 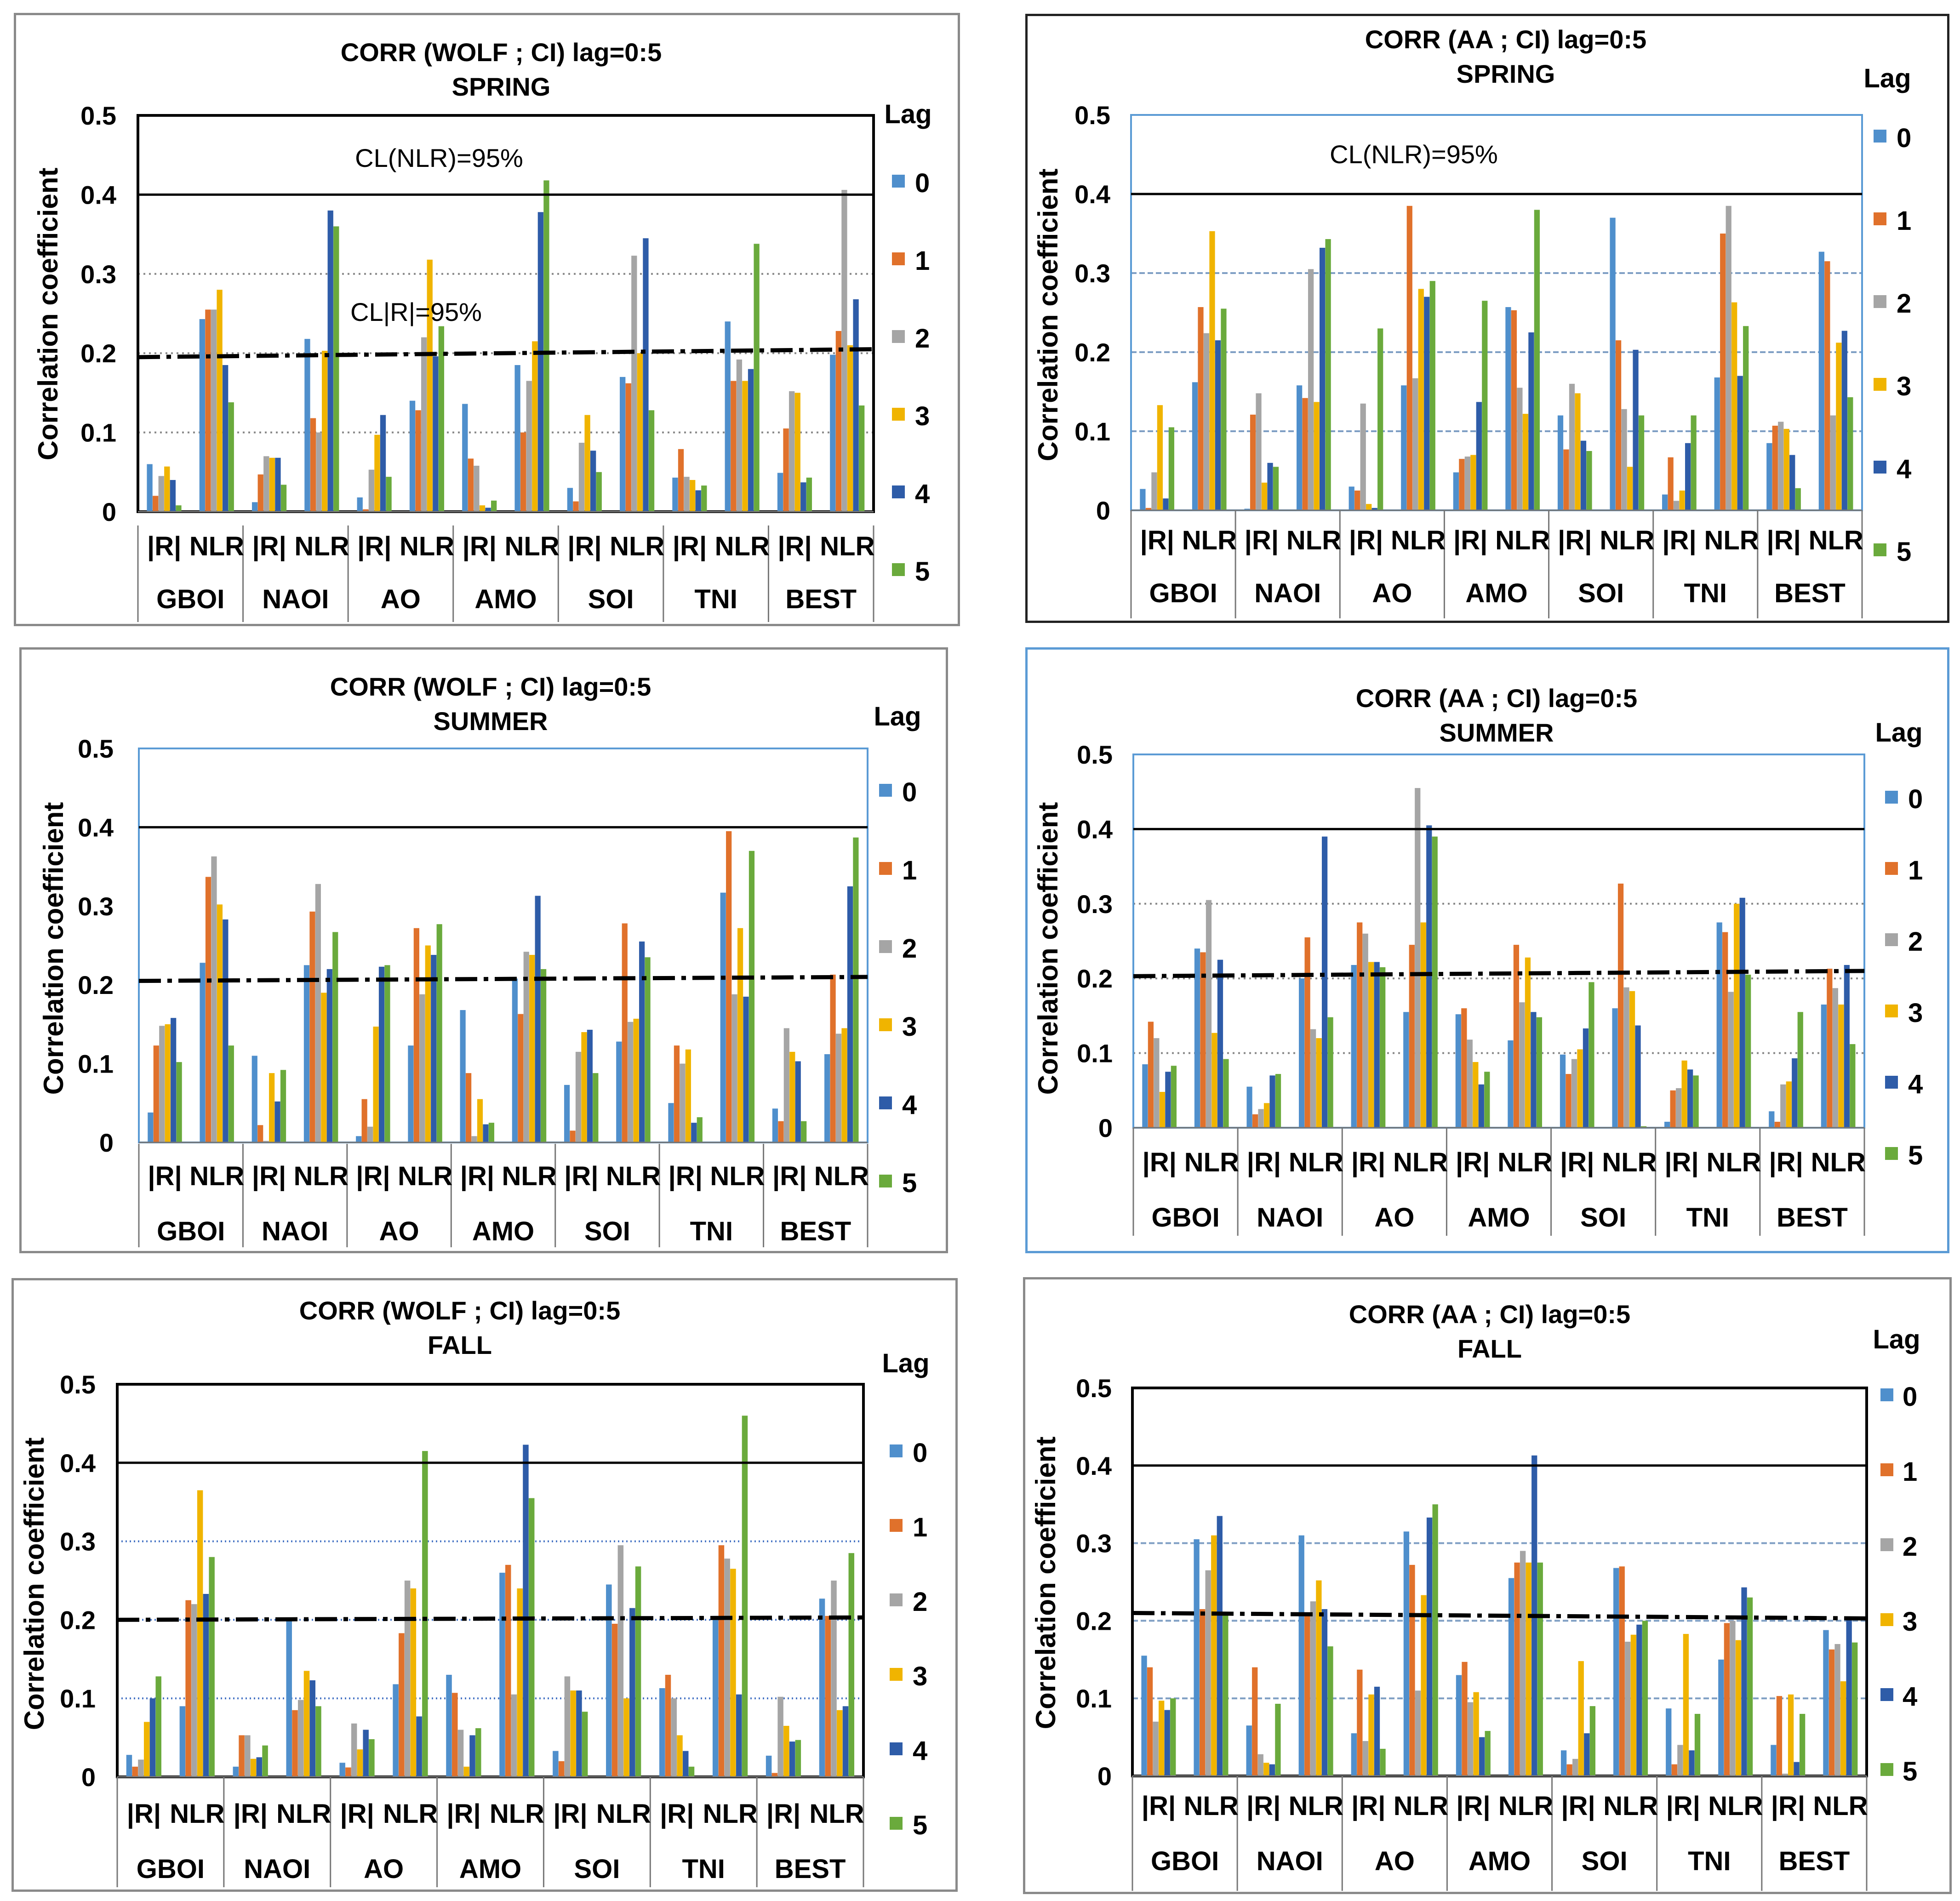 What do you see at coordinates (459, 1310) in the screenshot?
I see `chart-title: CORR (WOLF ; CI) lag=0:5` at bounding box center [459, 1310].